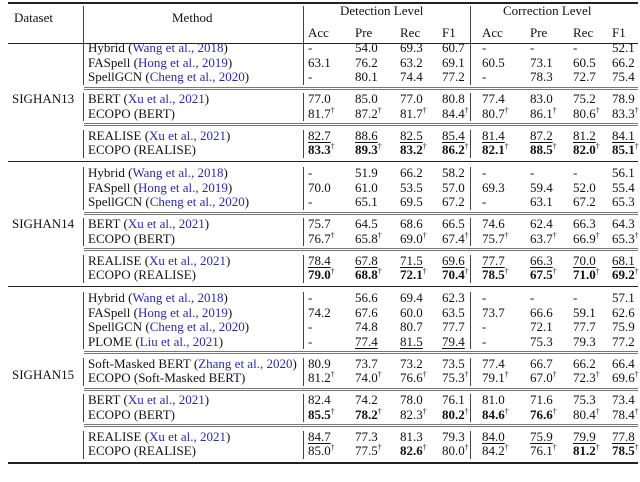 Image resolution: width=640 pixels, height=482 pixels. Describe the element at coordinates (319, 187) in the screenshot. I see `metric-cell: 70.0` at that location.